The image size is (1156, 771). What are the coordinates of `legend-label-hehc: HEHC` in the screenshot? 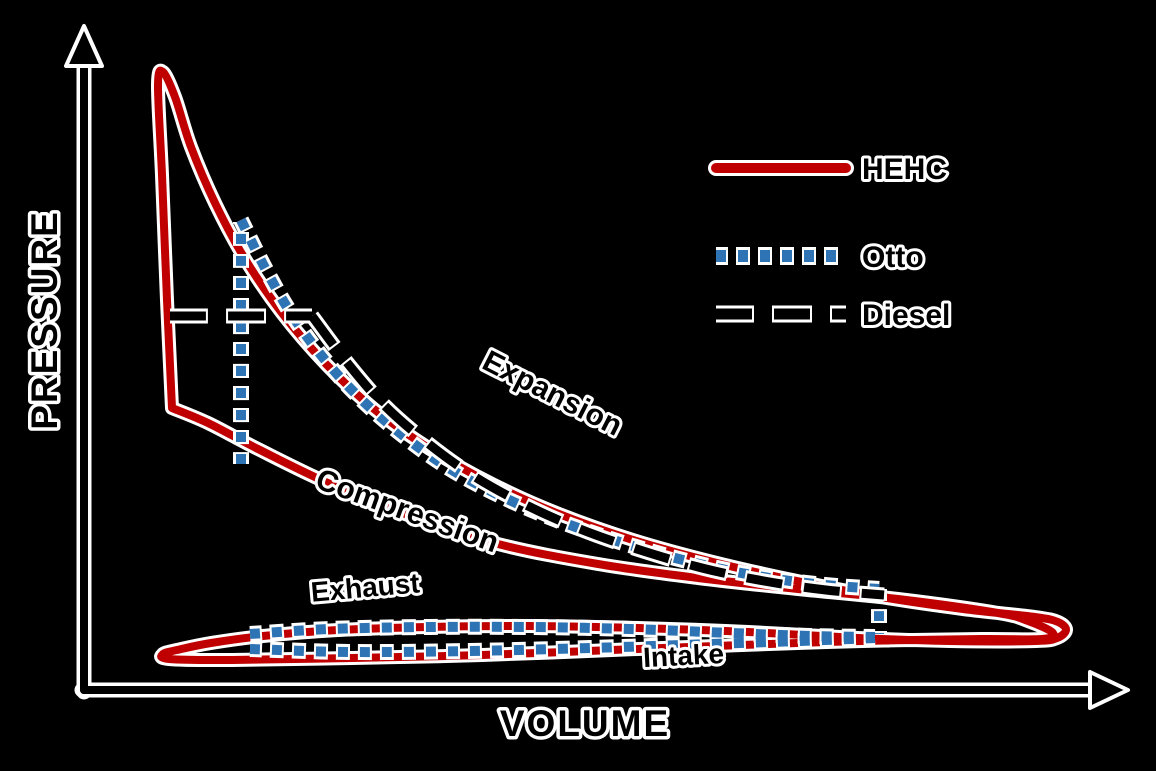 It's located at (904, 169).